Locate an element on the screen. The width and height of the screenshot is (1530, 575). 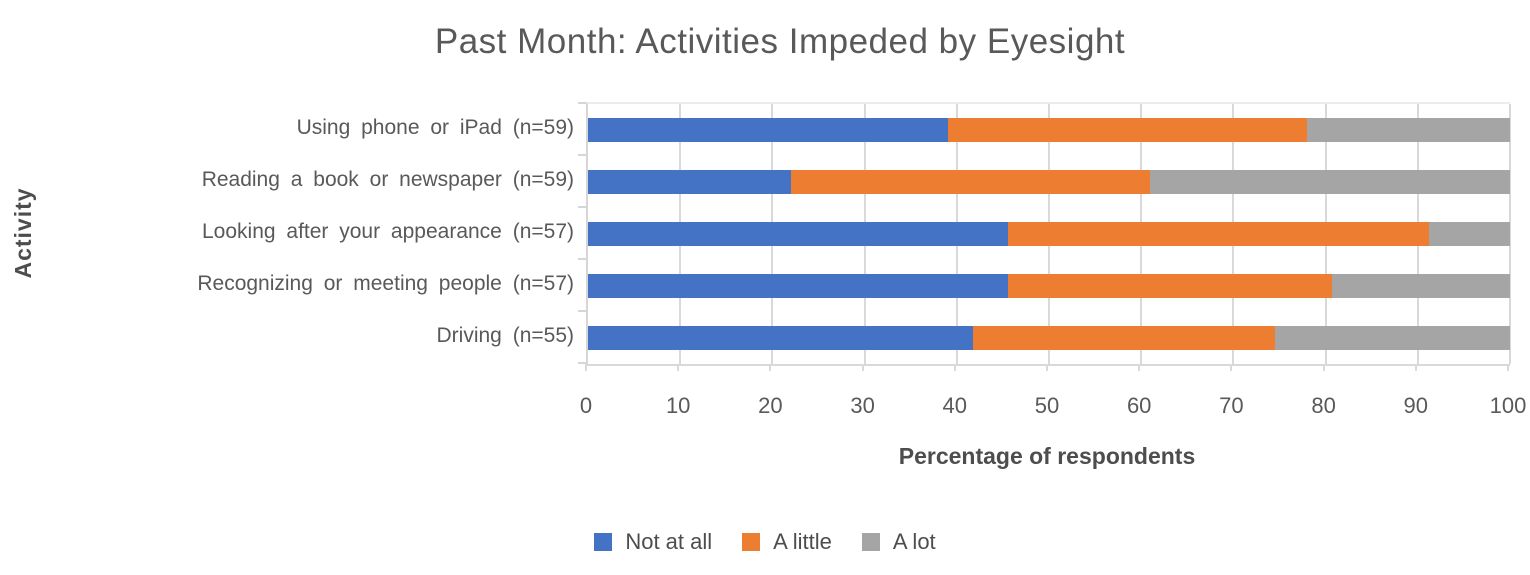
legend-label: Not at all is located at coordinates (669, 541).